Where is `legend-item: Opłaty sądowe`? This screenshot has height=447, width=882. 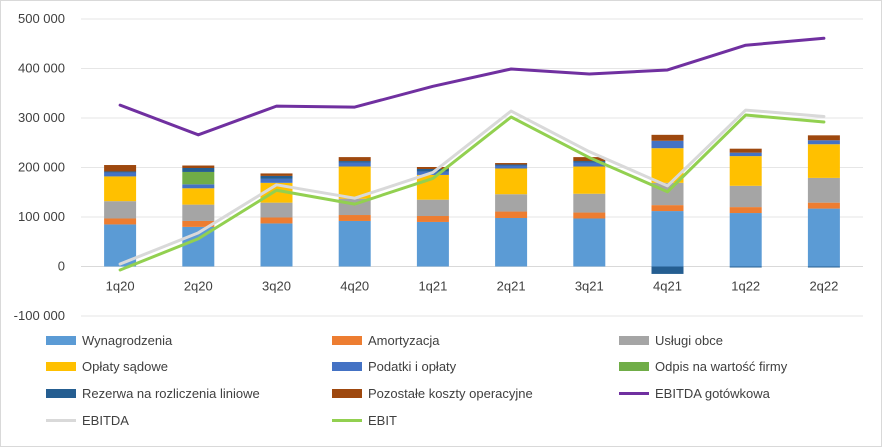 legend-item: Opłaty sądowe is located at coordinates (107, 366).